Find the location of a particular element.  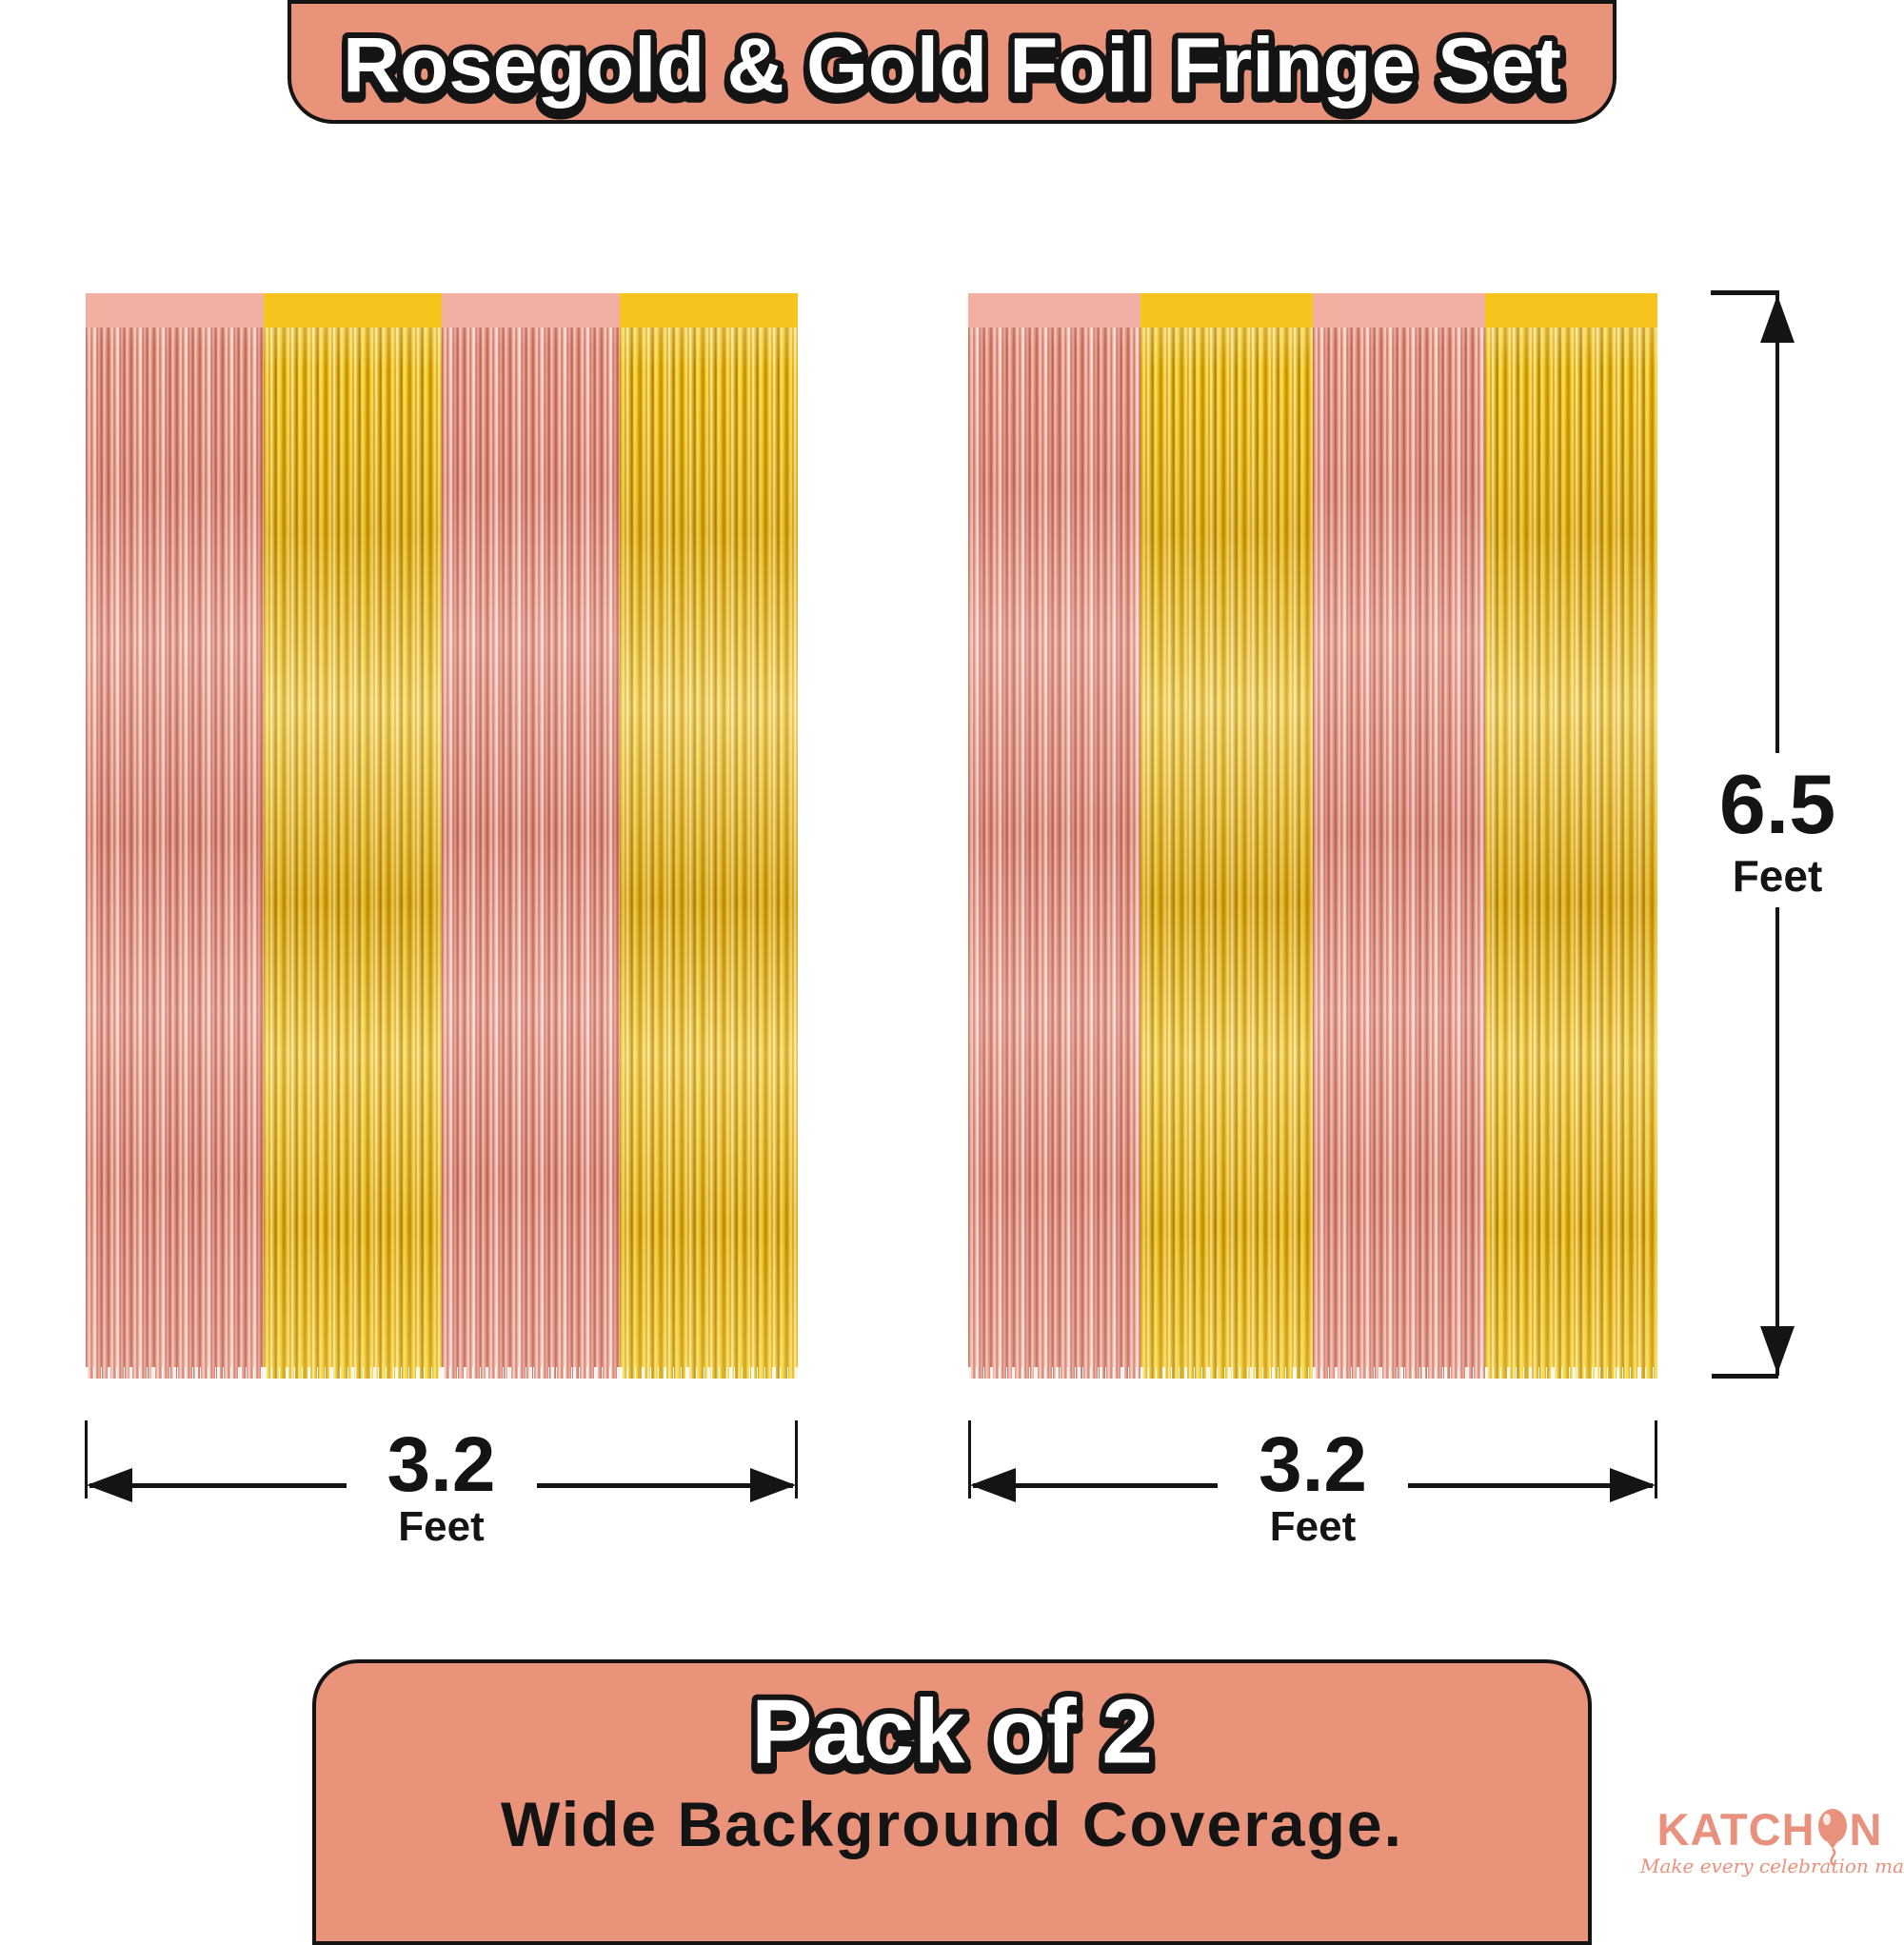

height-dimension: 6.5 Feet is located at coordinates (1794, 834).